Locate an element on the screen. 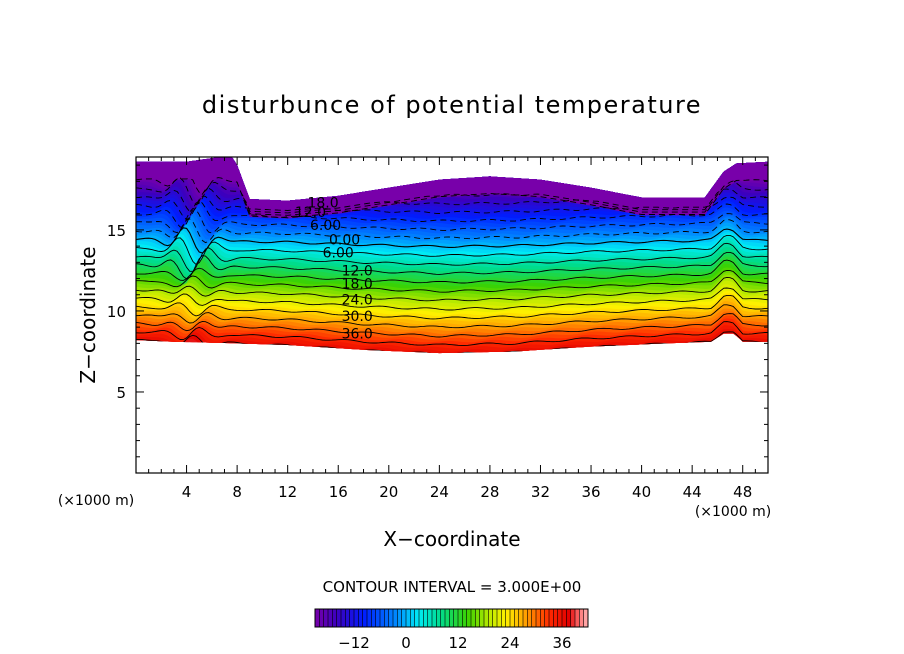 The width and height of the screenshot is (904, 654). x-tick-label: 20 is located at coordinates (388, 492).